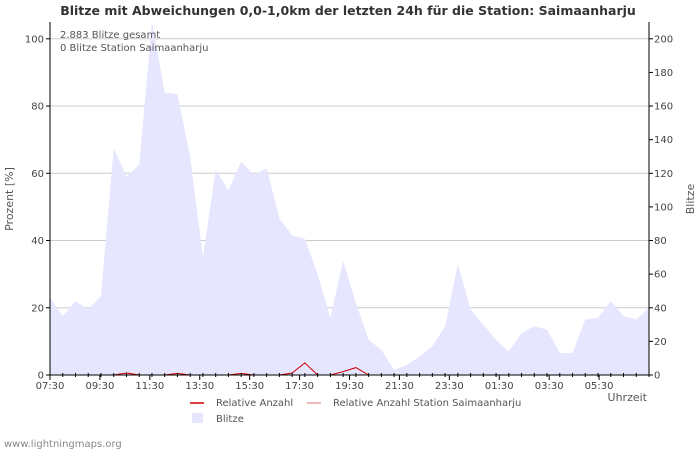 Image resolution: width=700 pixels, height=450 pixels. I want to click on x-tick-label: 21:30, so click(399, 386).